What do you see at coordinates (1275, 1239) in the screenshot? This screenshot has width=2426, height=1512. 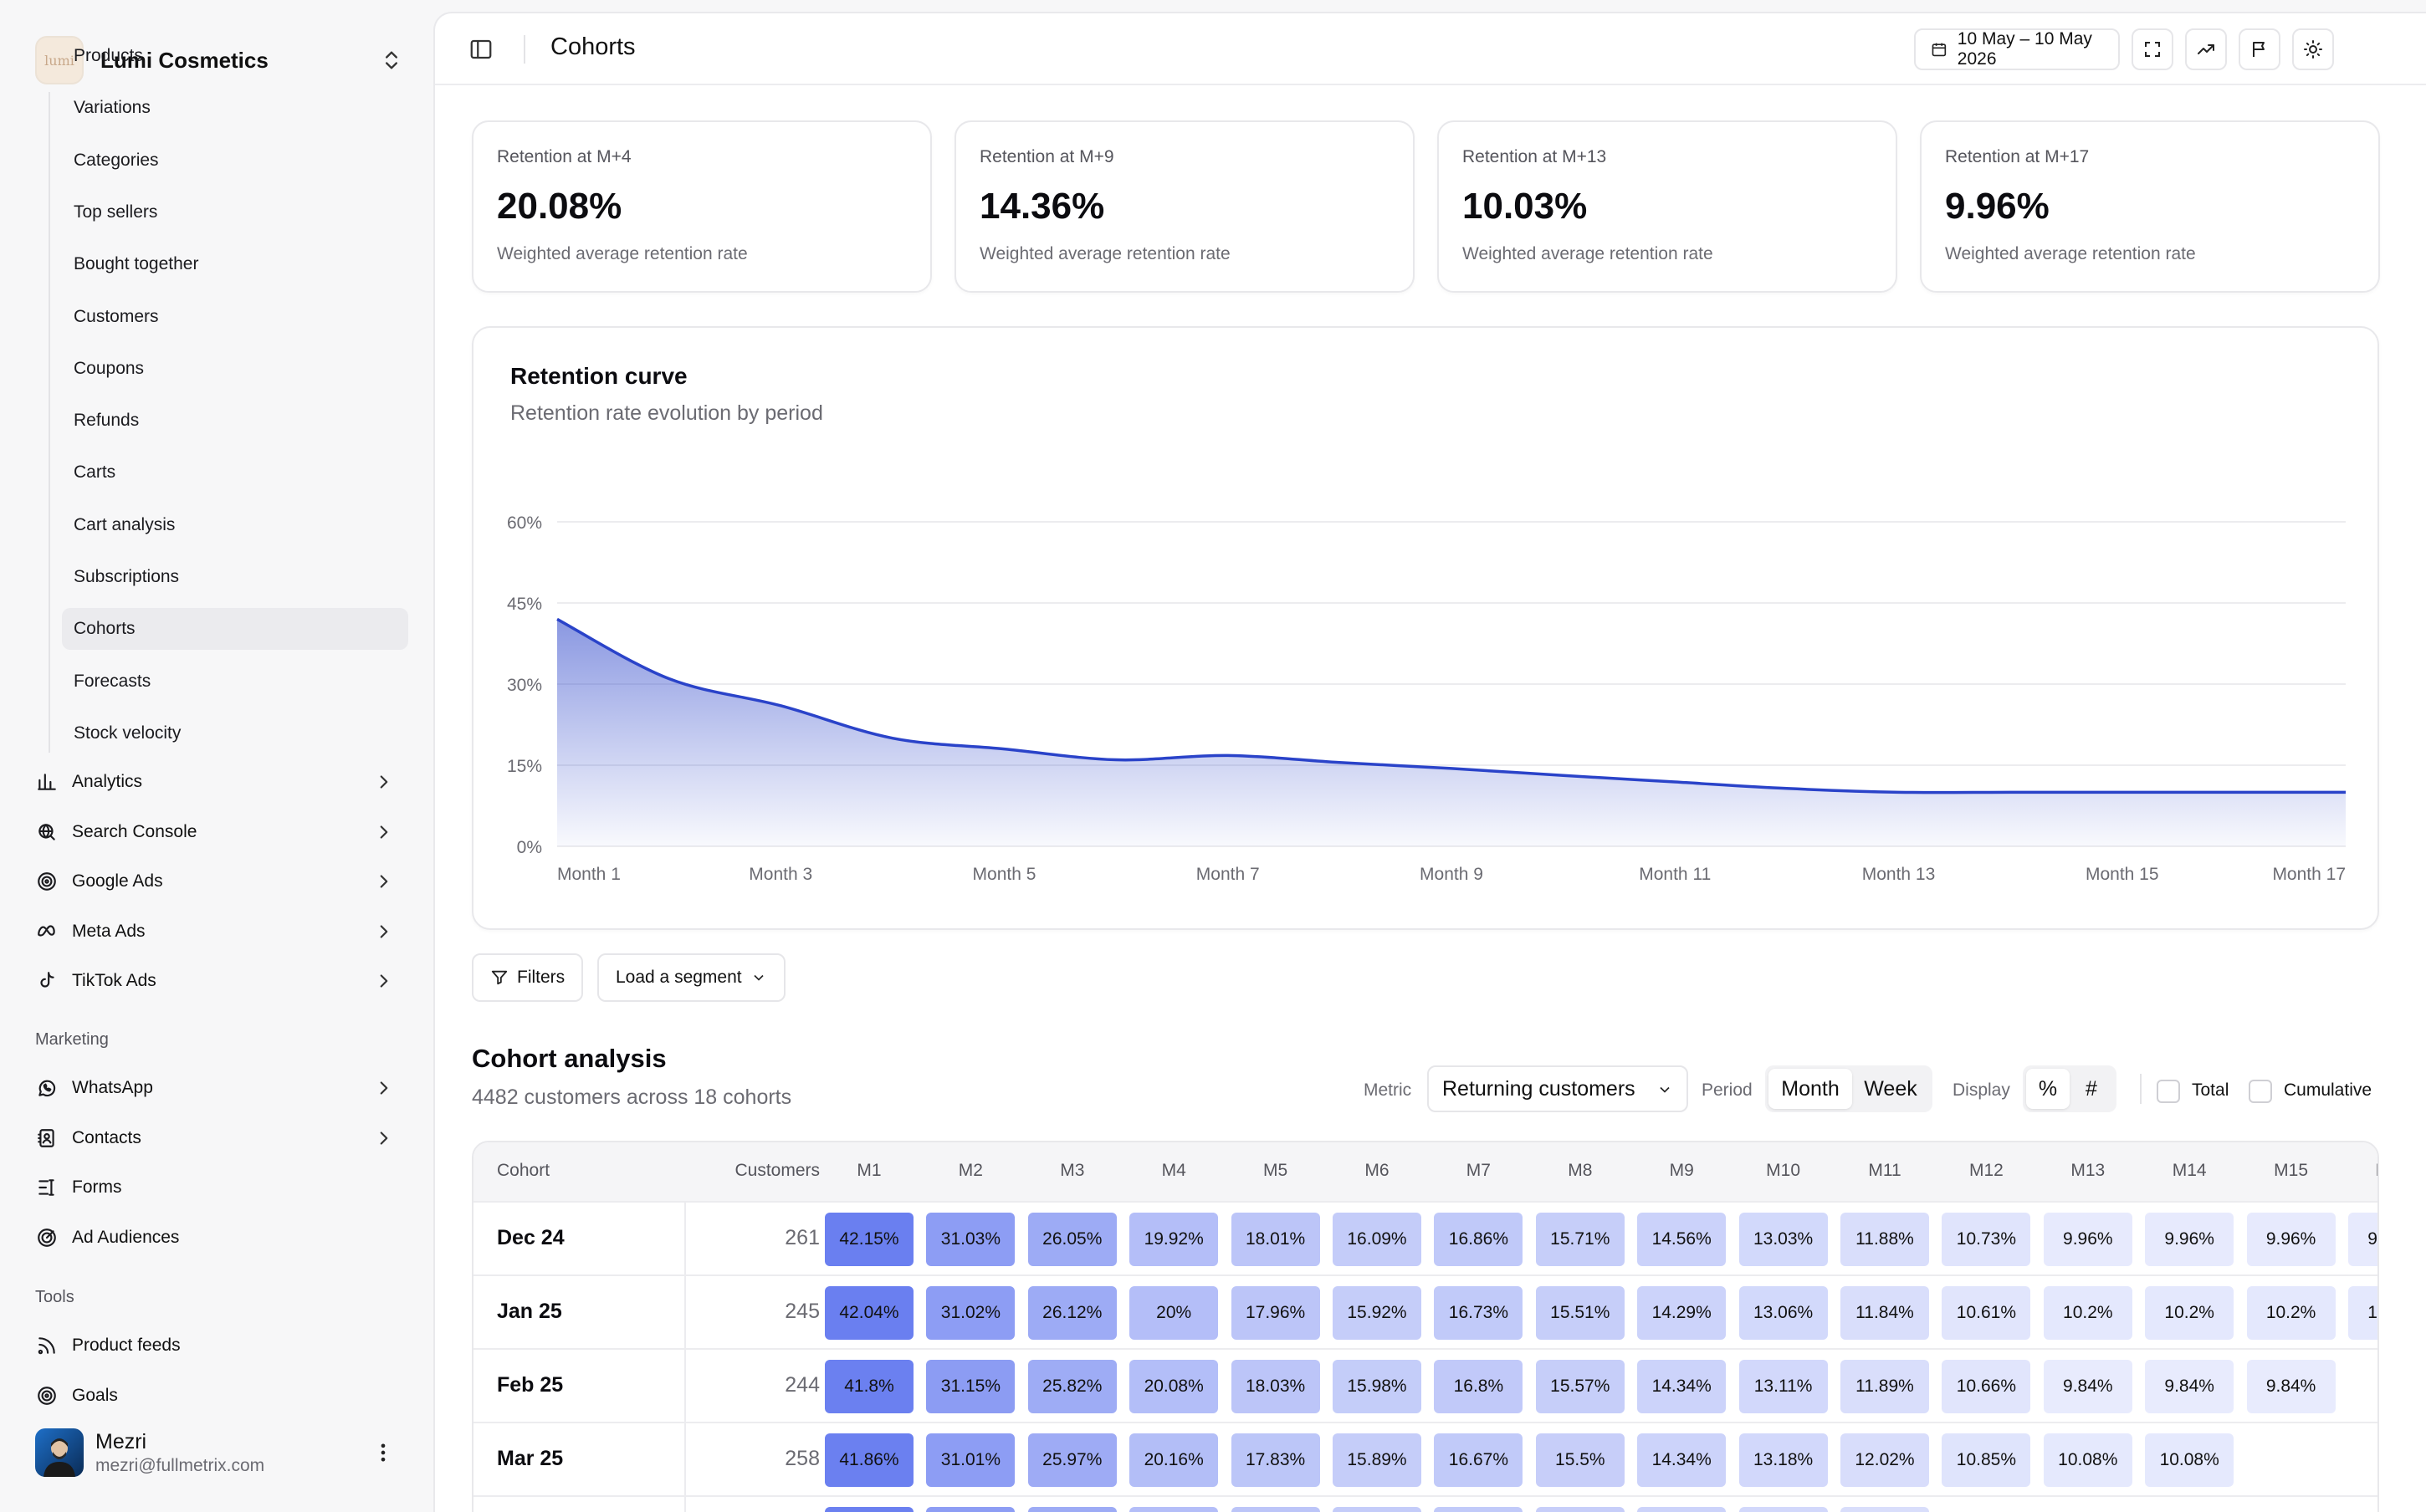 I see `retention-cell: 18.01%` at bounding box center [1275, 1239].